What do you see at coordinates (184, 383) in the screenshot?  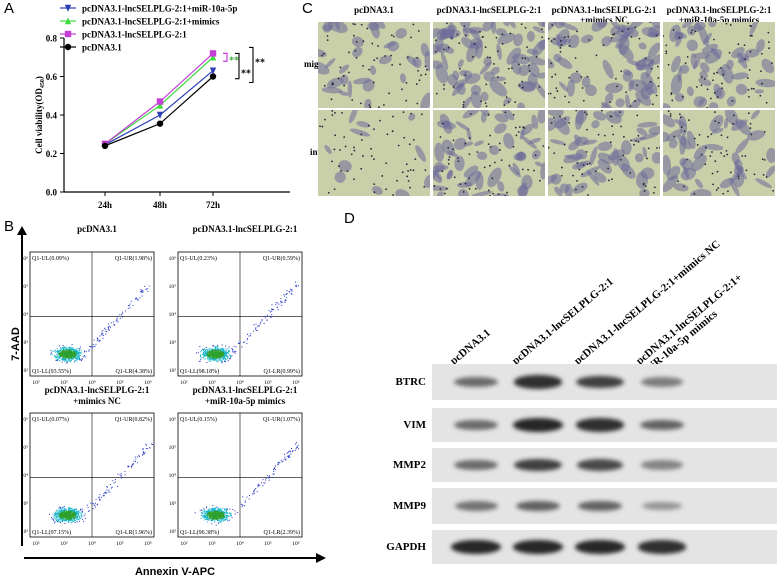 I see `x-tick-label: 10²` at bounding box center [184, 383].